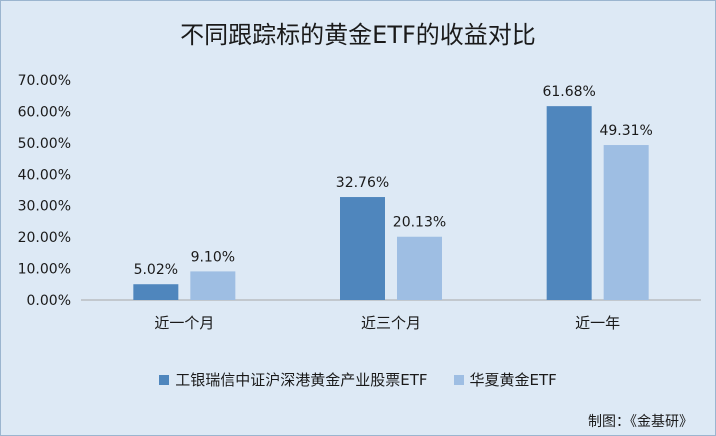 This screenshot has height=436, width=716. I want to click on legend-label-series-1: 工银瑞信中证沪深港黄金产业股票ETF, so click(301, 380).